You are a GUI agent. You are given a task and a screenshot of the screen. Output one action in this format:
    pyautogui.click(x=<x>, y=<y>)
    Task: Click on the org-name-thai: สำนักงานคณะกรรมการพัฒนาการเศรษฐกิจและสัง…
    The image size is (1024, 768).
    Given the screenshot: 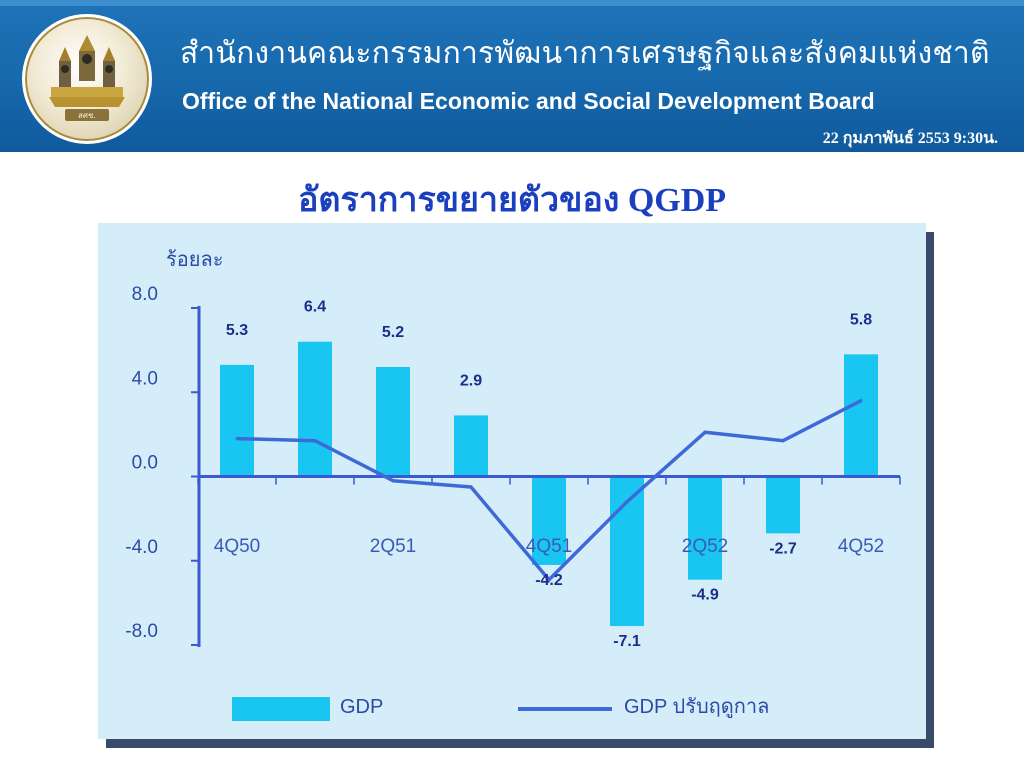 What is the action you would take?
    pyautogui.click(x=585, y=53)
    